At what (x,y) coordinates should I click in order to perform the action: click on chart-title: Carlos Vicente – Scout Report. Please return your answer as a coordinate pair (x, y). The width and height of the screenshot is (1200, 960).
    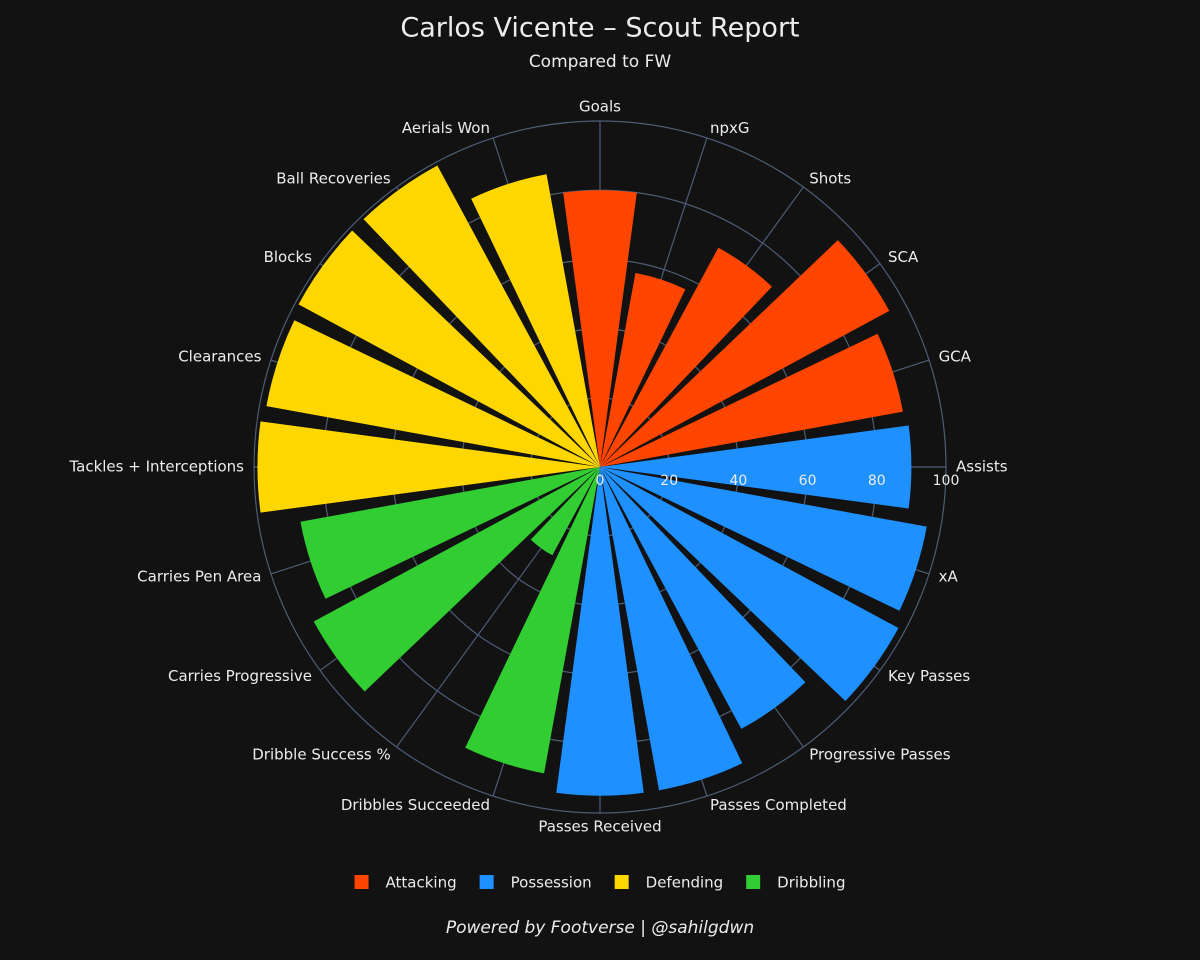
    Looking at the image, I should click on (599, 28).